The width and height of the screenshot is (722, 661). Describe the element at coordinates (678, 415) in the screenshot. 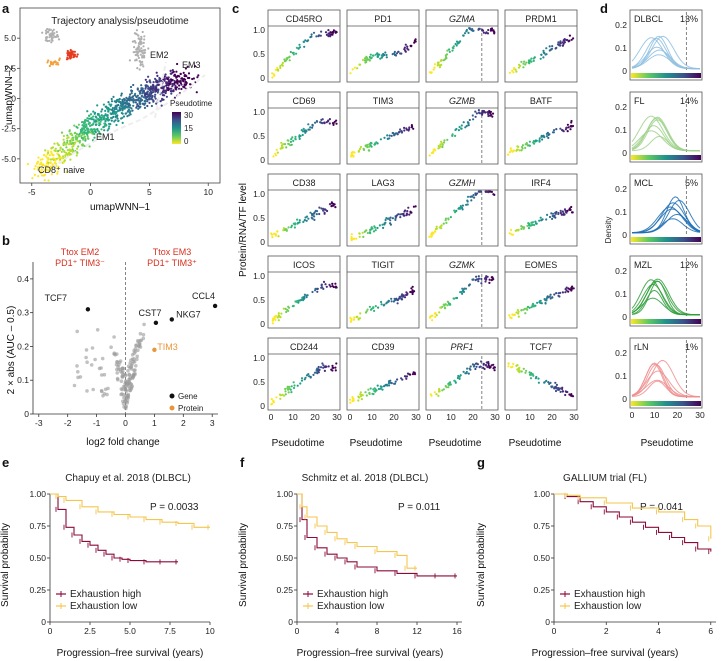

I see `density-xtick-label: 20` at that location.